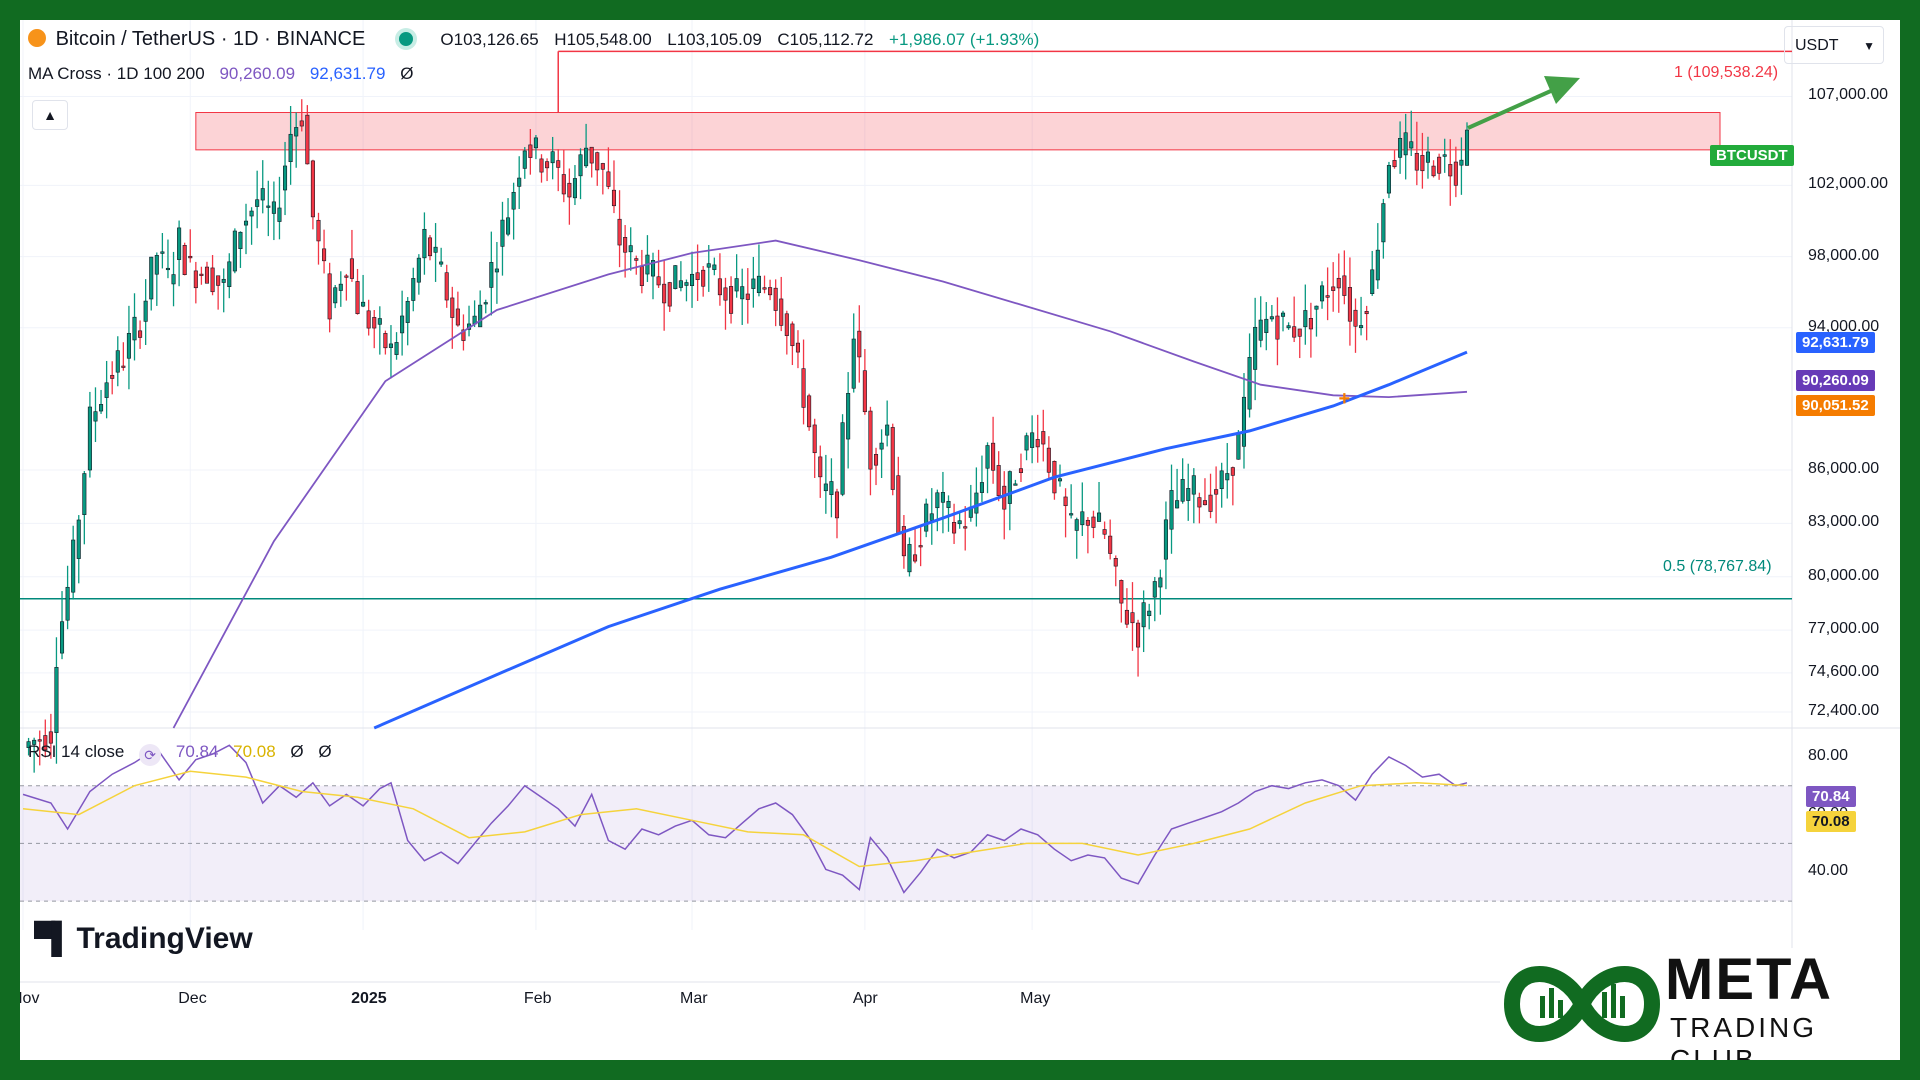 This screenshot has height=1080, width=1920. Describe the element at coordinates (1844, 710) in the screenshot. I see `price-tick-label: 72,400.00` at that location.